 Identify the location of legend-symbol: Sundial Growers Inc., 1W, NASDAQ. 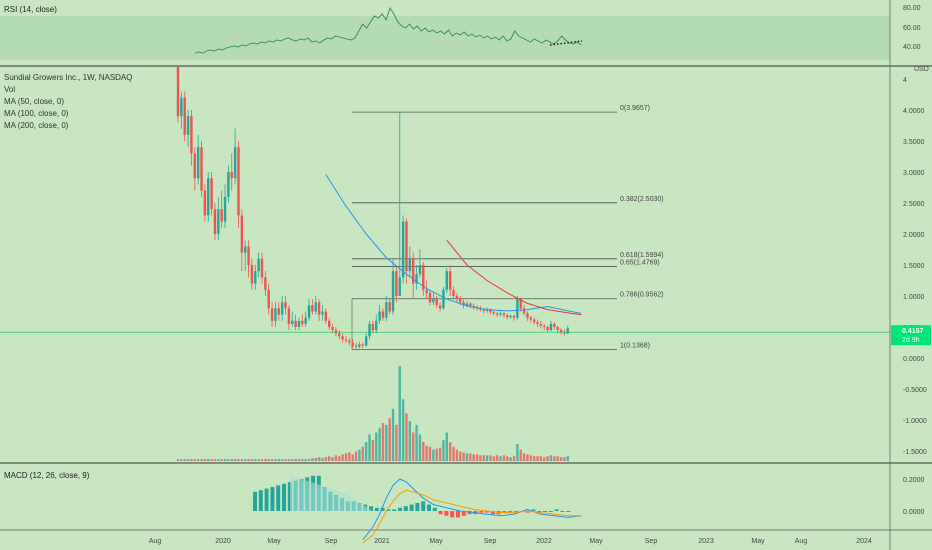
(68, 77).